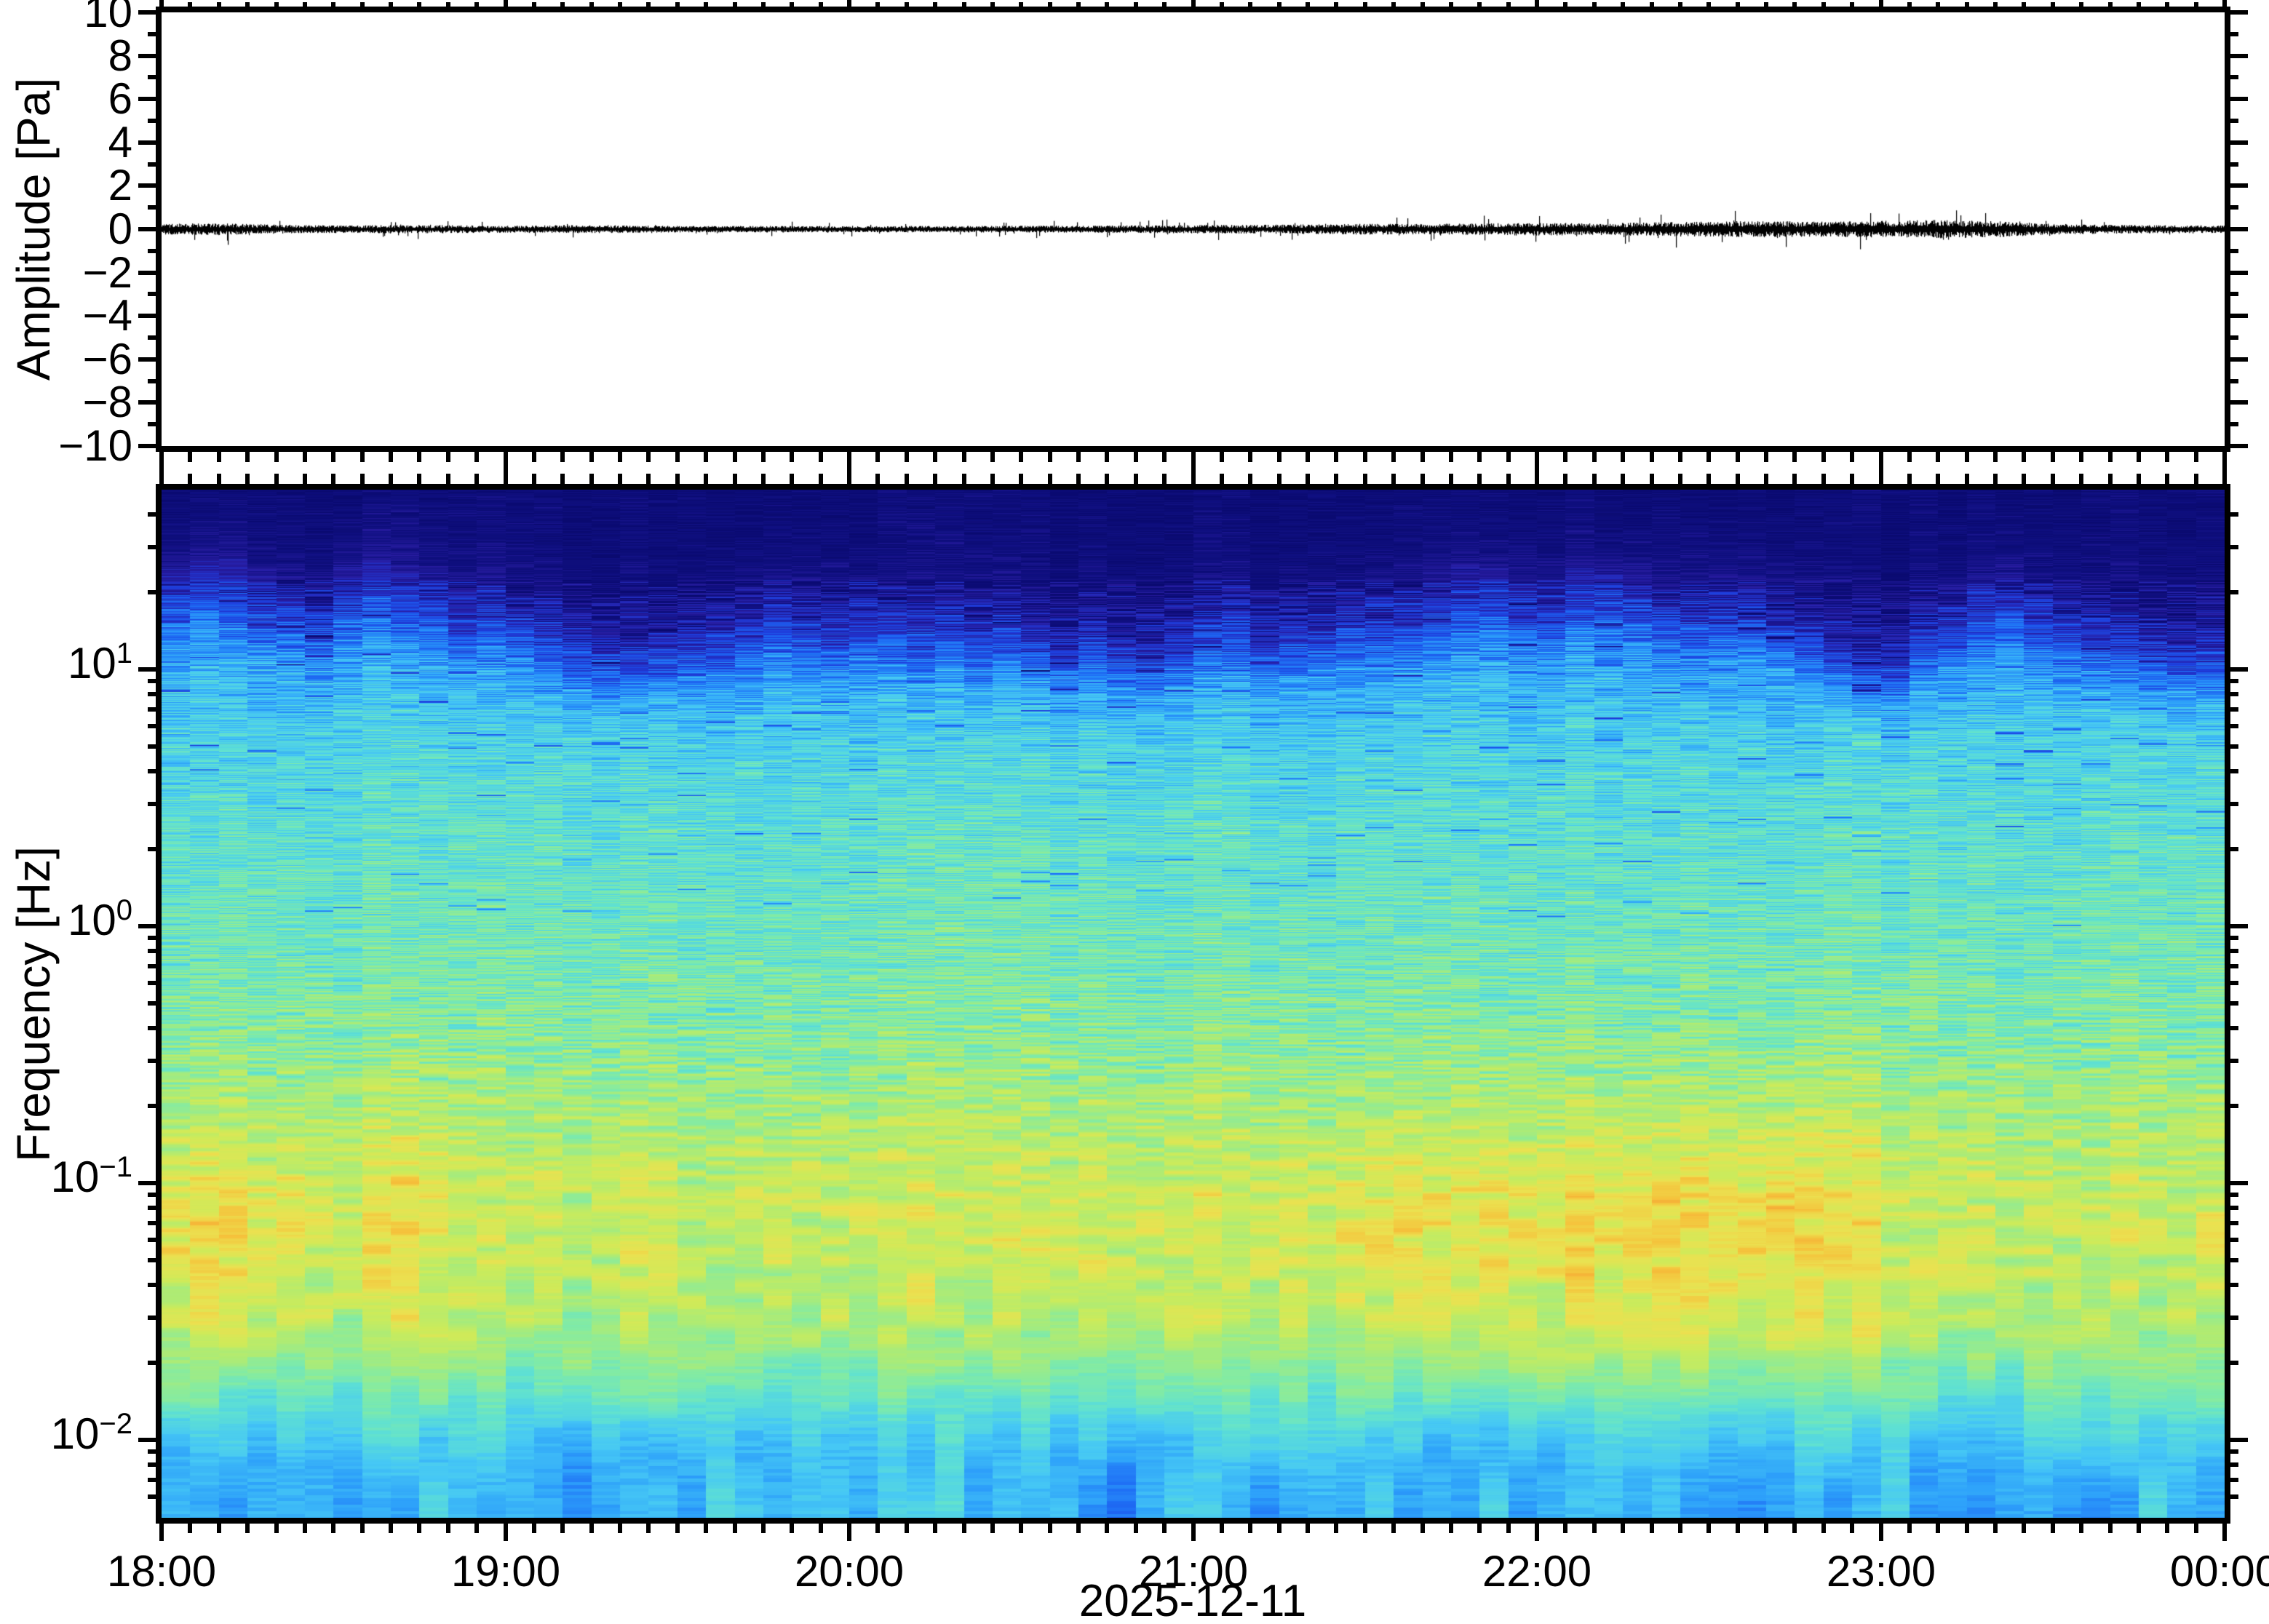 The width and height of the screenshot is (2269, 1624). I want to click on frequency-tick-label: 101, so click(100, 662).